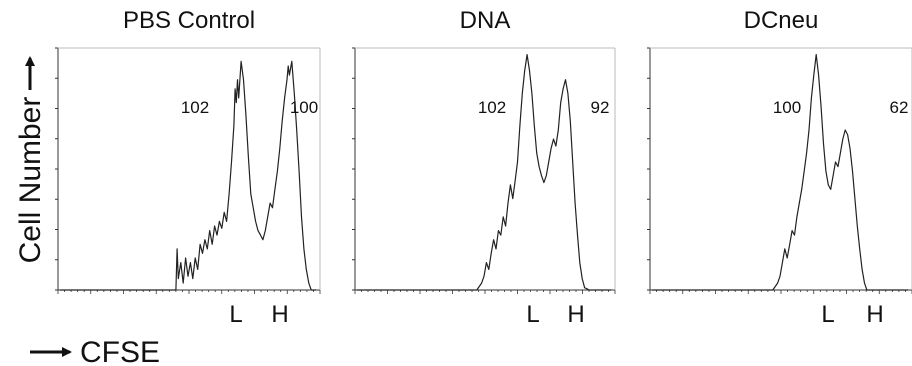 This screenshot has width=912, height=366. What do you see at coordinates (600, 107) in the screenshot?
I see `peak-value-label: 92` at bounding box center [600, 107].